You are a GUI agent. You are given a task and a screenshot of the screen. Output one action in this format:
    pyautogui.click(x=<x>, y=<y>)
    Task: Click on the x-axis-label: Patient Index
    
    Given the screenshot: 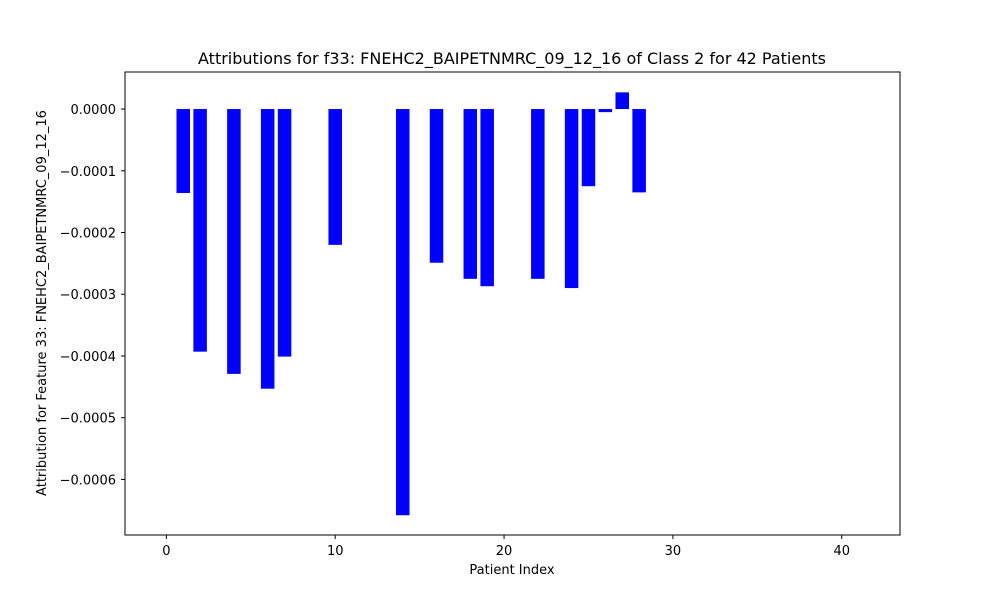 What is the action you would take?
    pyautogui.click(x=511, y=570)
    